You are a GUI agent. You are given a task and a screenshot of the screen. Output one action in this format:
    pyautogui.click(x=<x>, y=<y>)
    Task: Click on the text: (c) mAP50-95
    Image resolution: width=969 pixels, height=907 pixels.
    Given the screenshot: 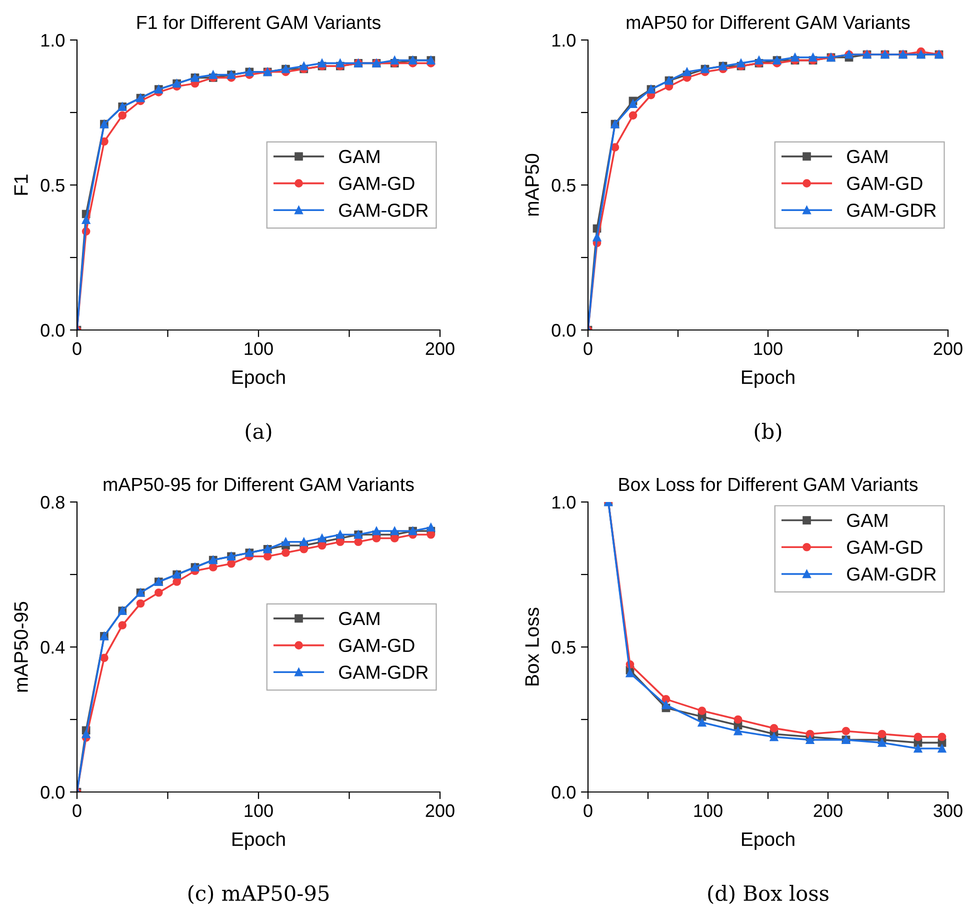 What is the action you would take?
    pyautogui.click(x=258, y=894)
    